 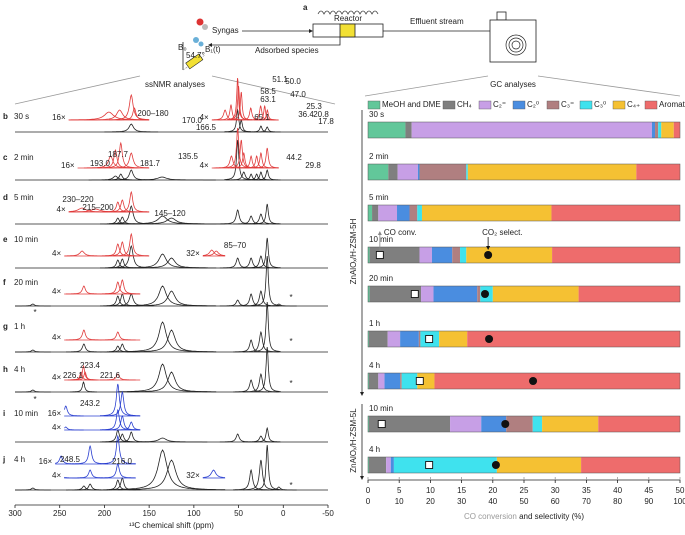 What do you see at coordinates (502, 232) in the screenshot?
I see `annotation: CO₂ select.` at bounding box center [502, 232].